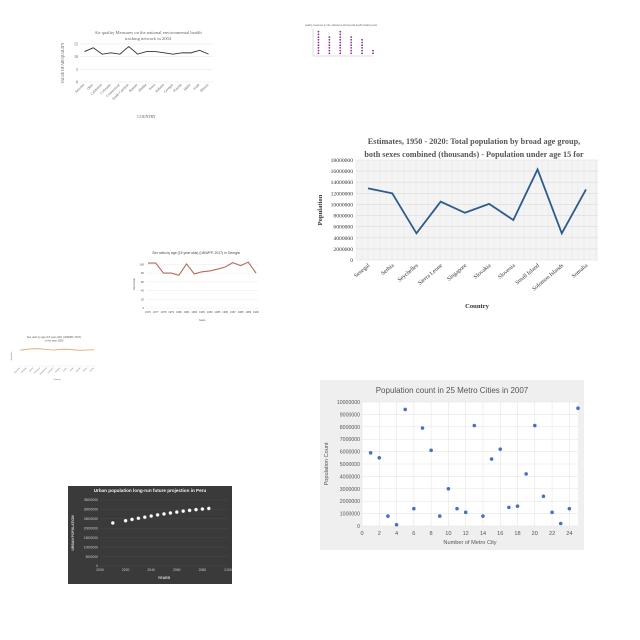 The width and height of the screenshot is (640, 640). I want to click on x-tick-label: 18, so click(517, 534).